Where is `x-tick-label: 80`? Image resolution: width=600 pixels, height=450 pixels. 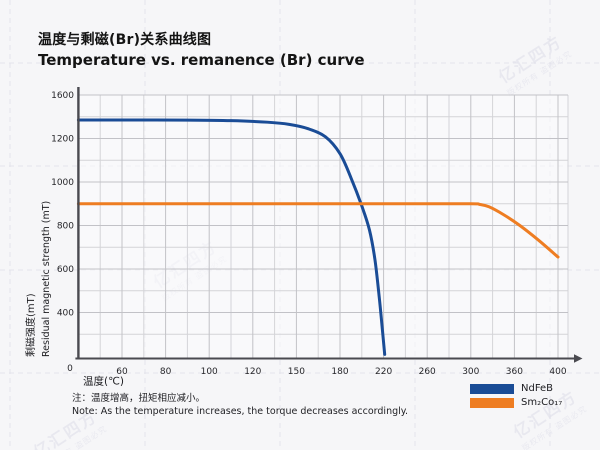
x-tick-label: 80 is located at coordinates (166, 372).